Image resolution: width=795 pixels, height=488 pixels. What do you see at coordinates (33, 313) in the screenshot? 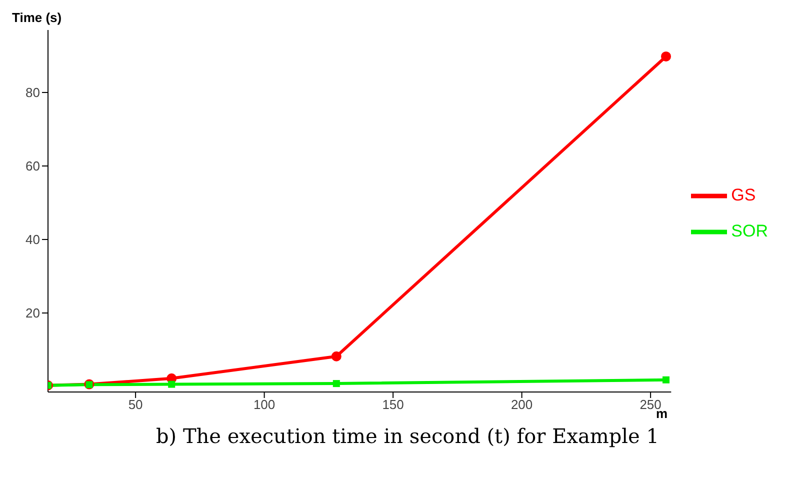
I see `y-tick-label: 20` at bounding box center [33, 313].